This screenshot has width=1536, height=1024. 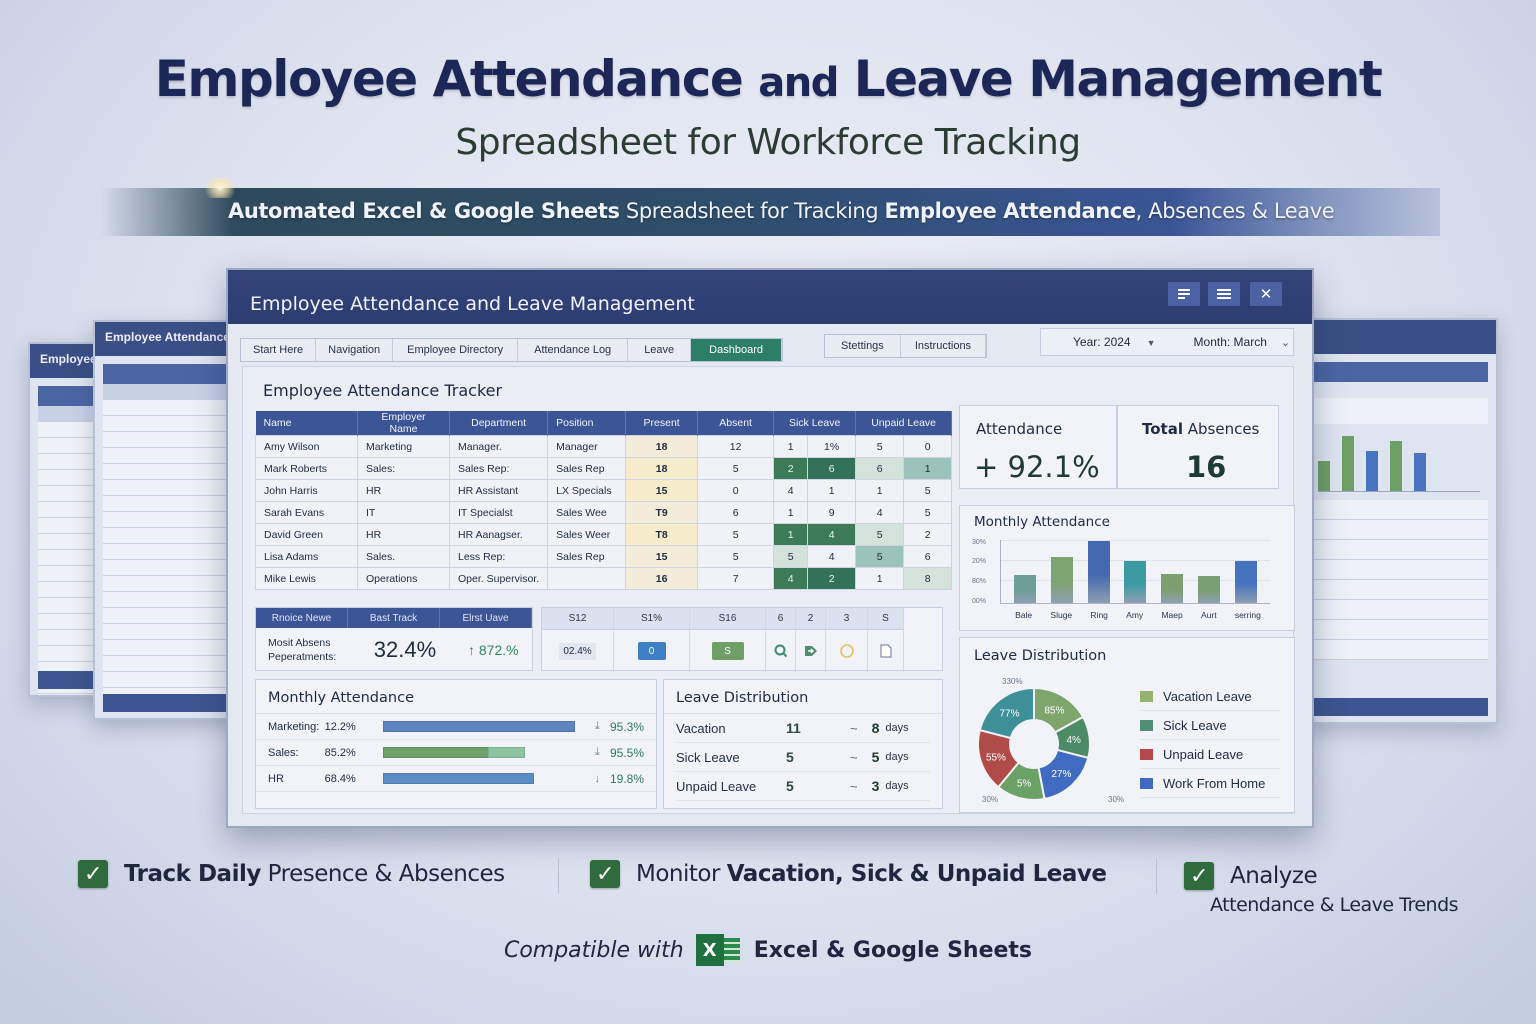 What do you see at coordinates (403, 578) in the screenshot?
I see `cell-employer: Operations` at bounding box center [403, 578].